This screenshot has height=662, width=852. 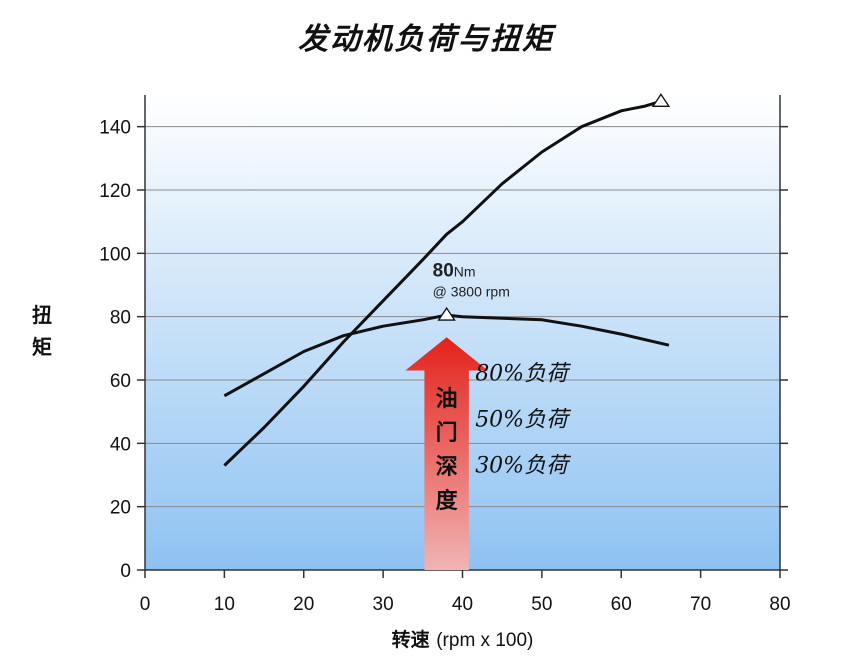 I want to click on load-label: 50%负荷, so click(x=523, y=420).